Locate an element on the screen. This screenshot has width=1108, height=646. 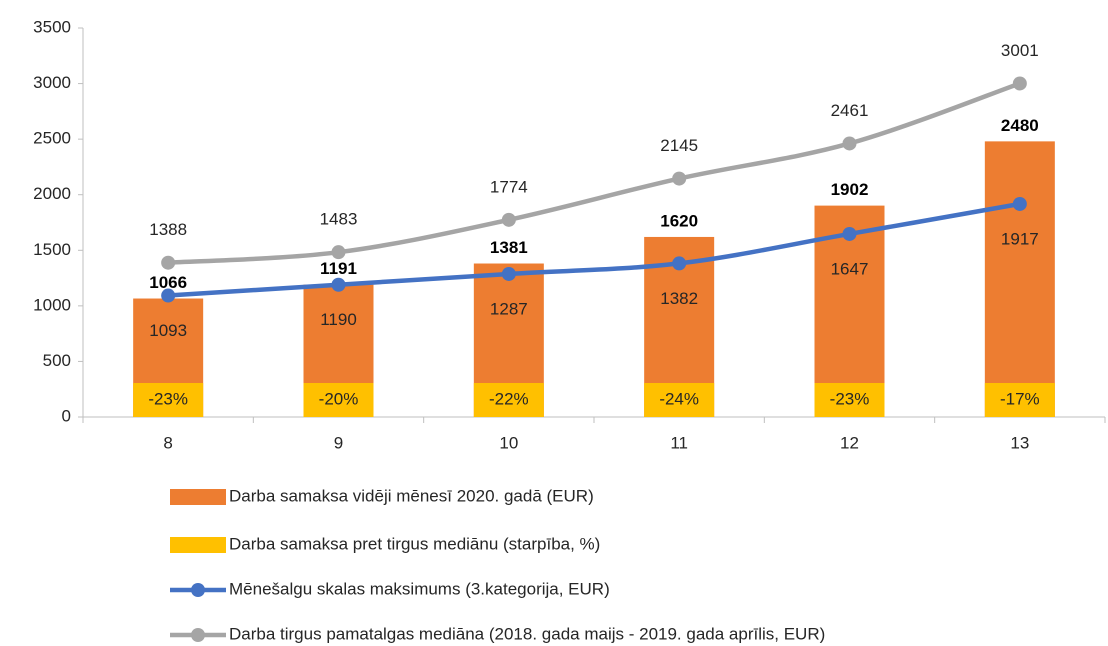
y-tick-label: 1500 is located at coordinates (52, 249).